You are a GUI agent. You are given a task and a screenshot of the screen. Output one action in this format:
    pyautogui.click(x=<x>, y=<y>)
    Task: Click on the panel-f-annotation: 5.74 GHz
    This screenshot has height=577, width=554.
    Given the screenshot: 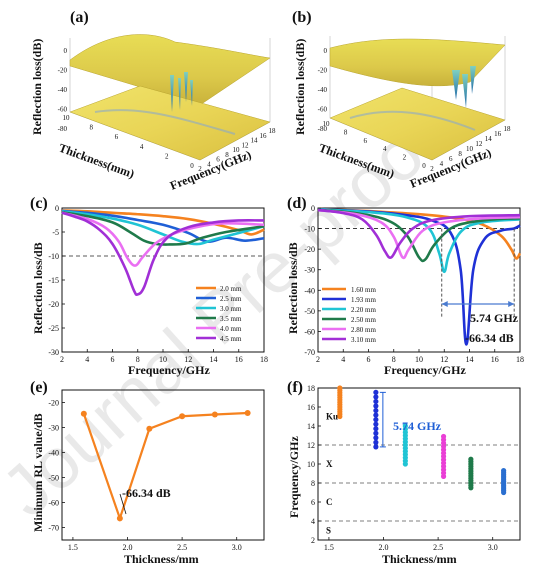 What is the action you would take?
    pyautogui.click(x=417, y=426)
    